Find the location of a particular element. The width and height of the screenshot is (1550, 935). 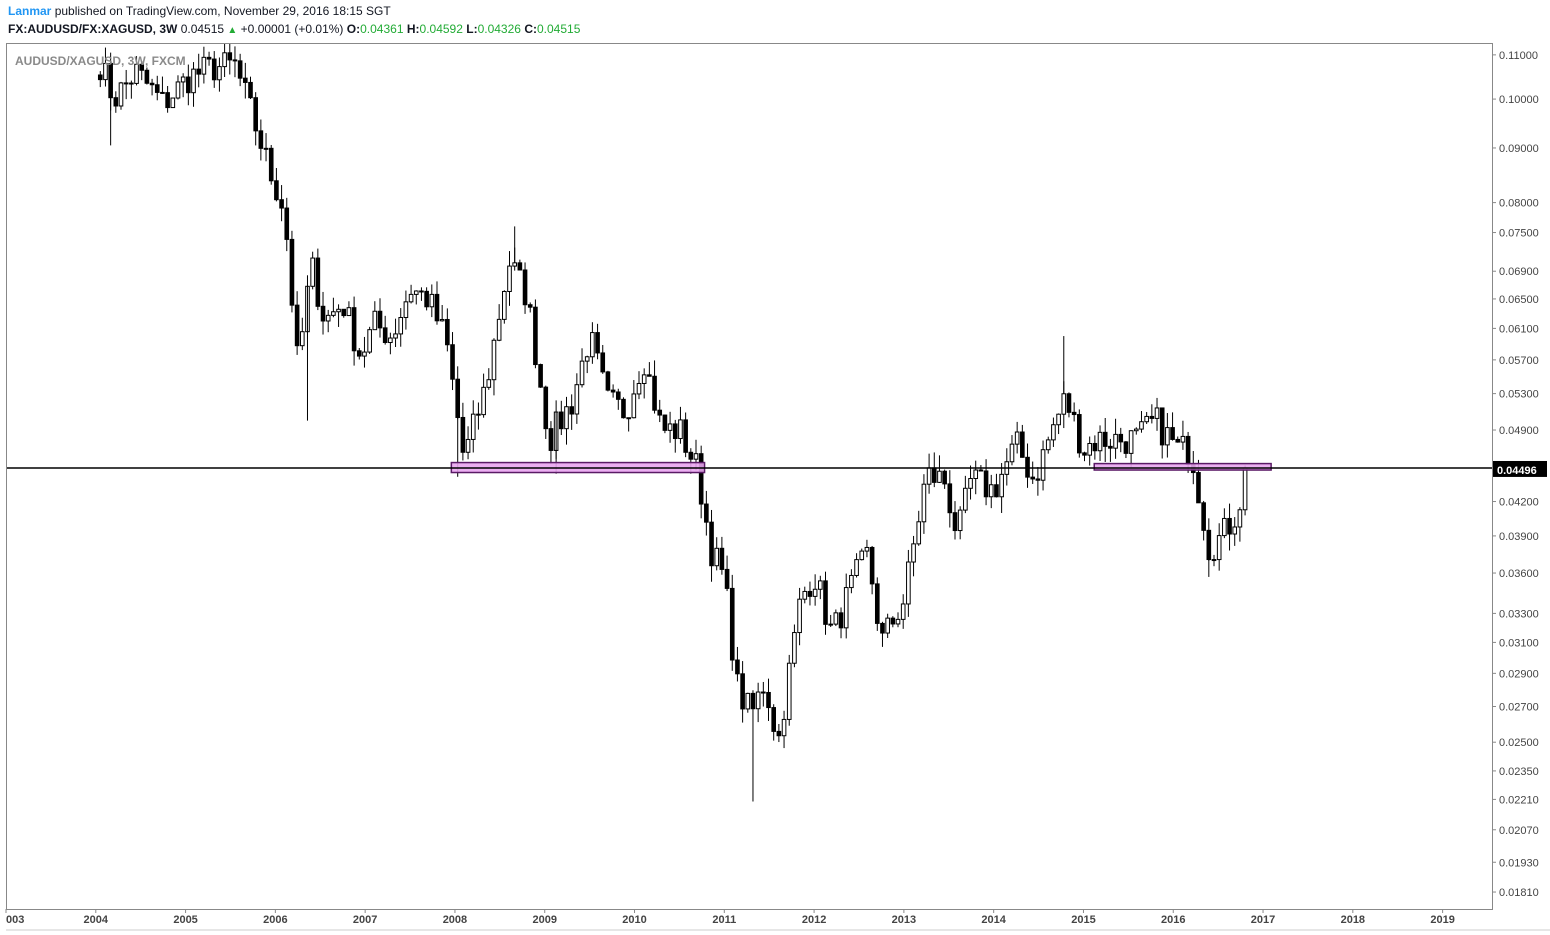

price-tick-label: 0.02350 is located at coordinates (1519, 772).